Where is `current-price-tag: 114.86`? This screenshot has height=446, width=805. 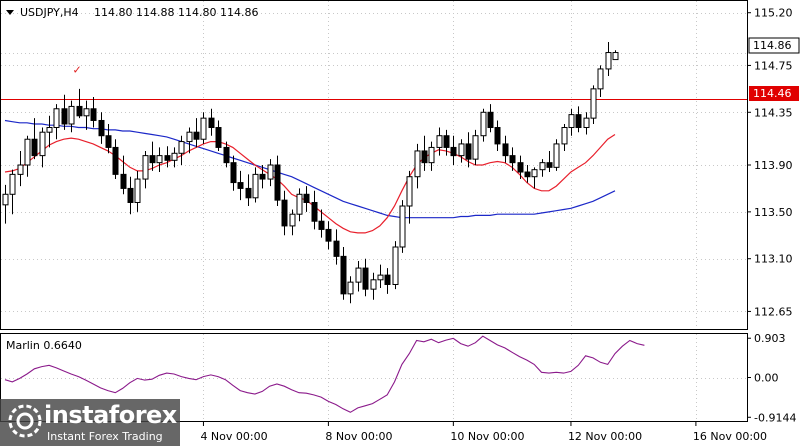
current-price-tag: 114.86 is located at coordinates (774, 45).